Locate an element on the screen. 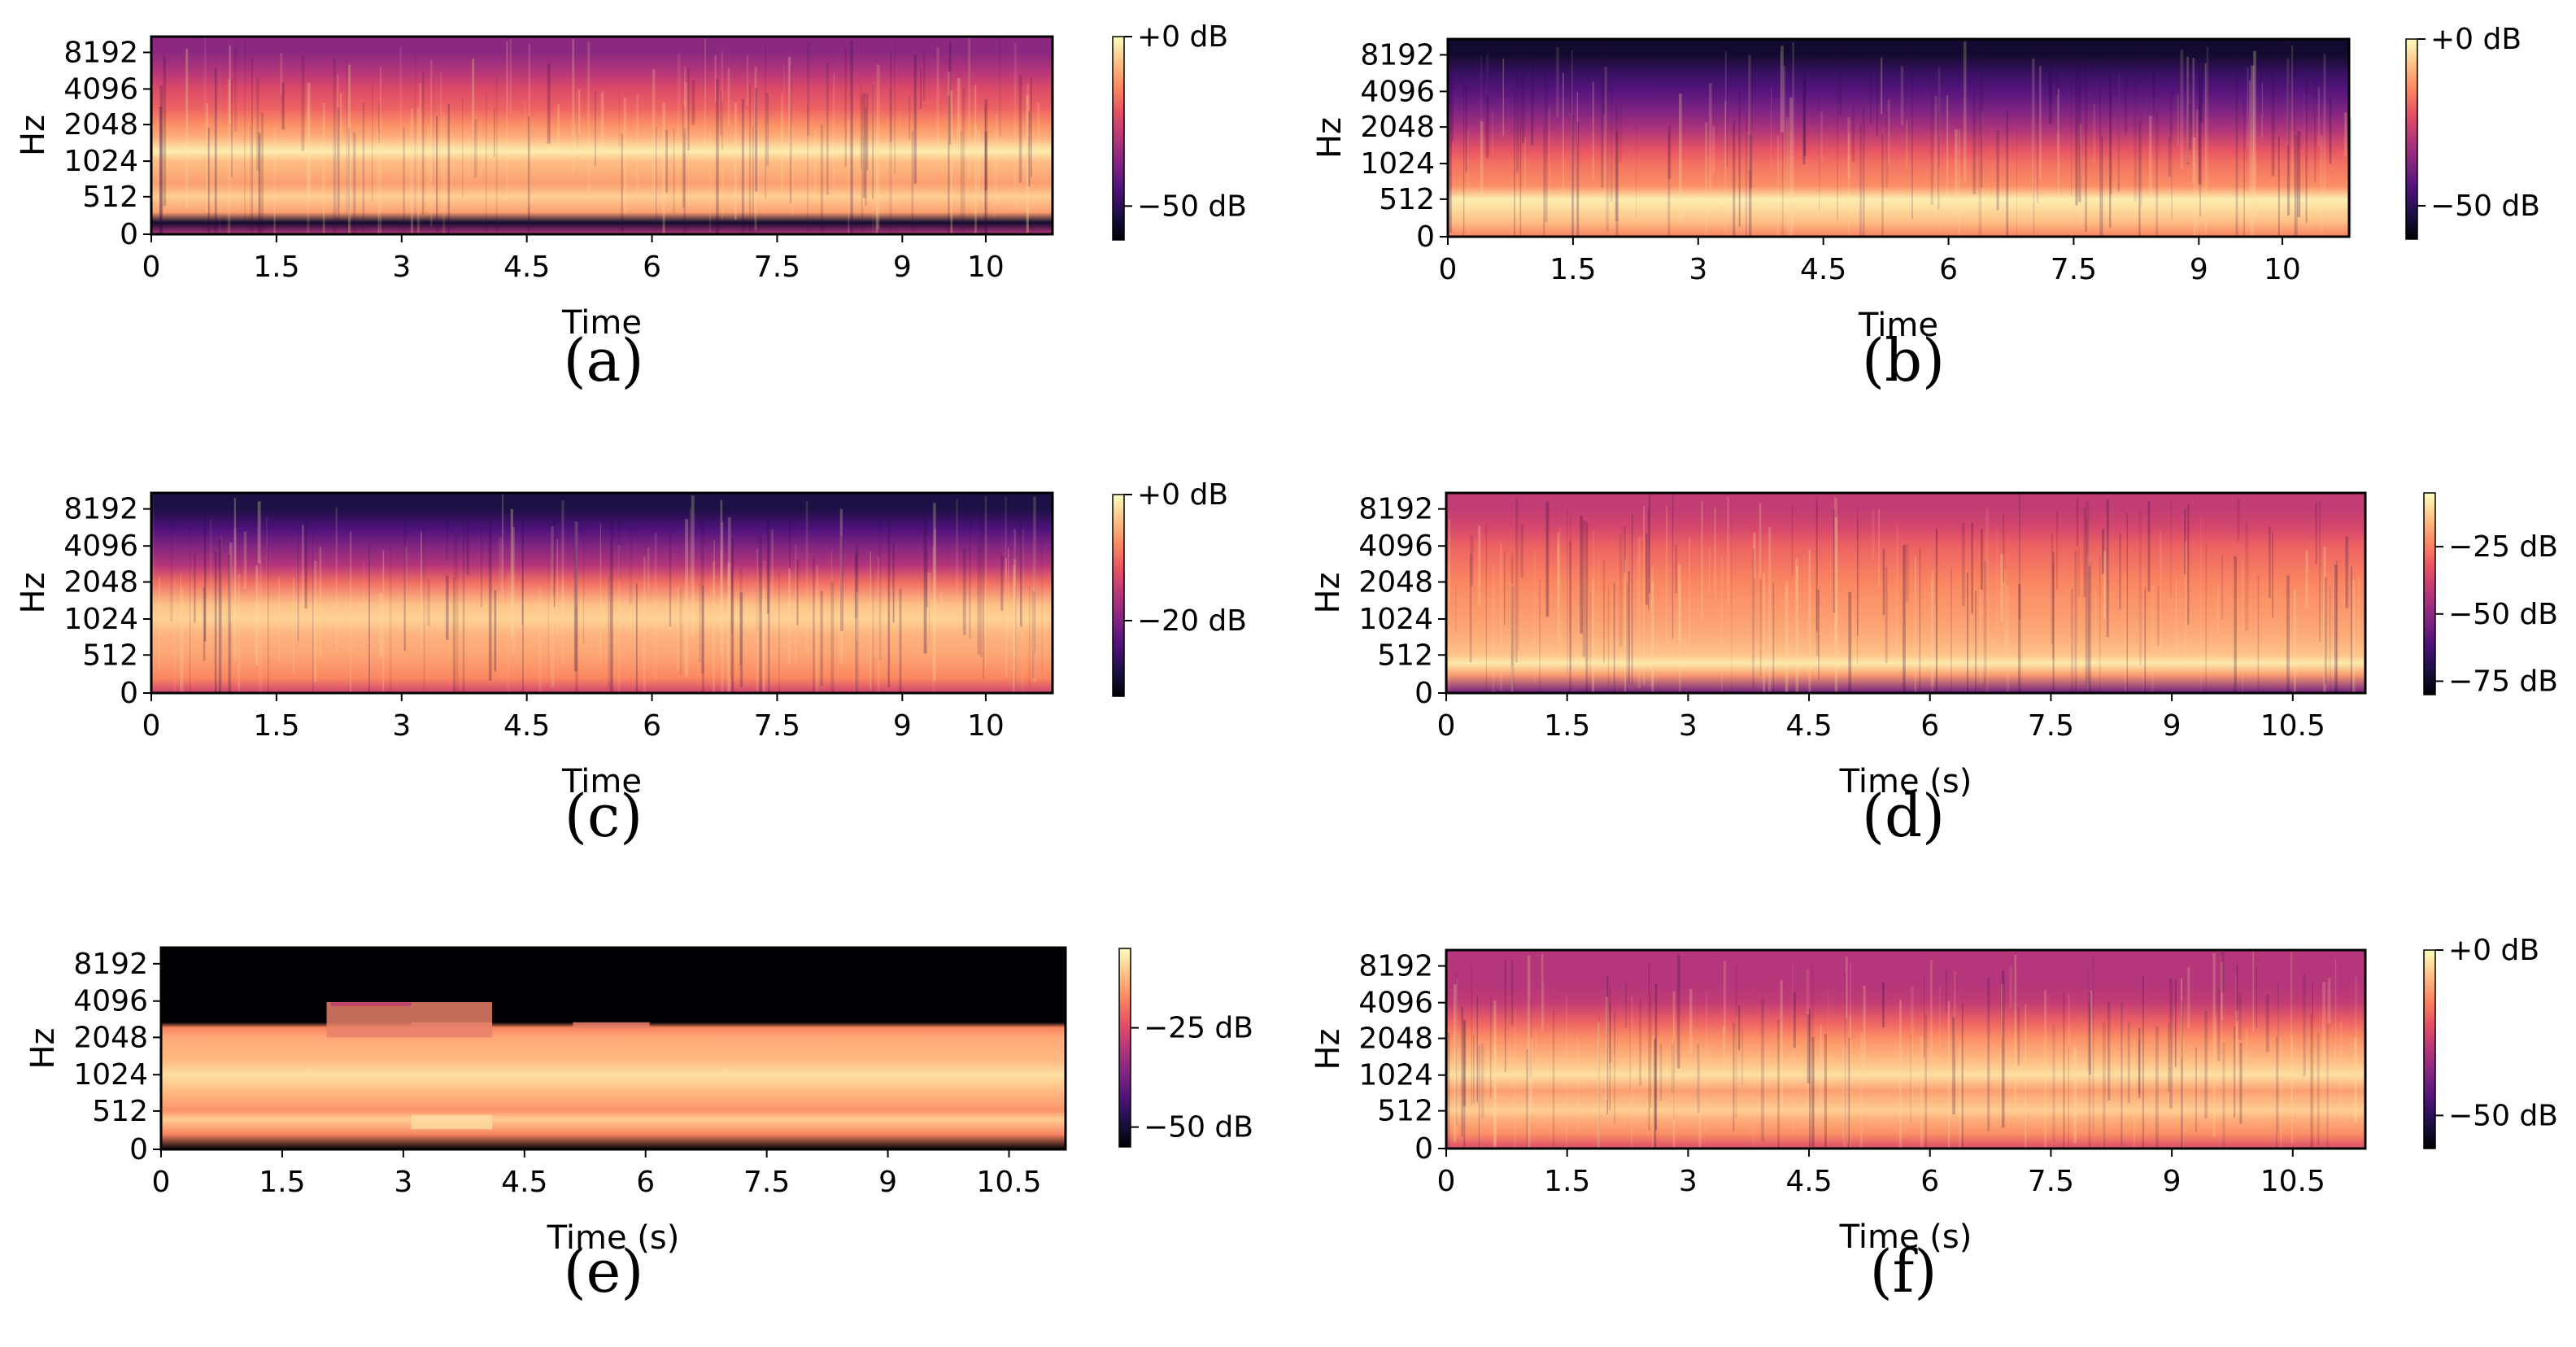  panel-caption: (c) is located at coordinates (603, 816).